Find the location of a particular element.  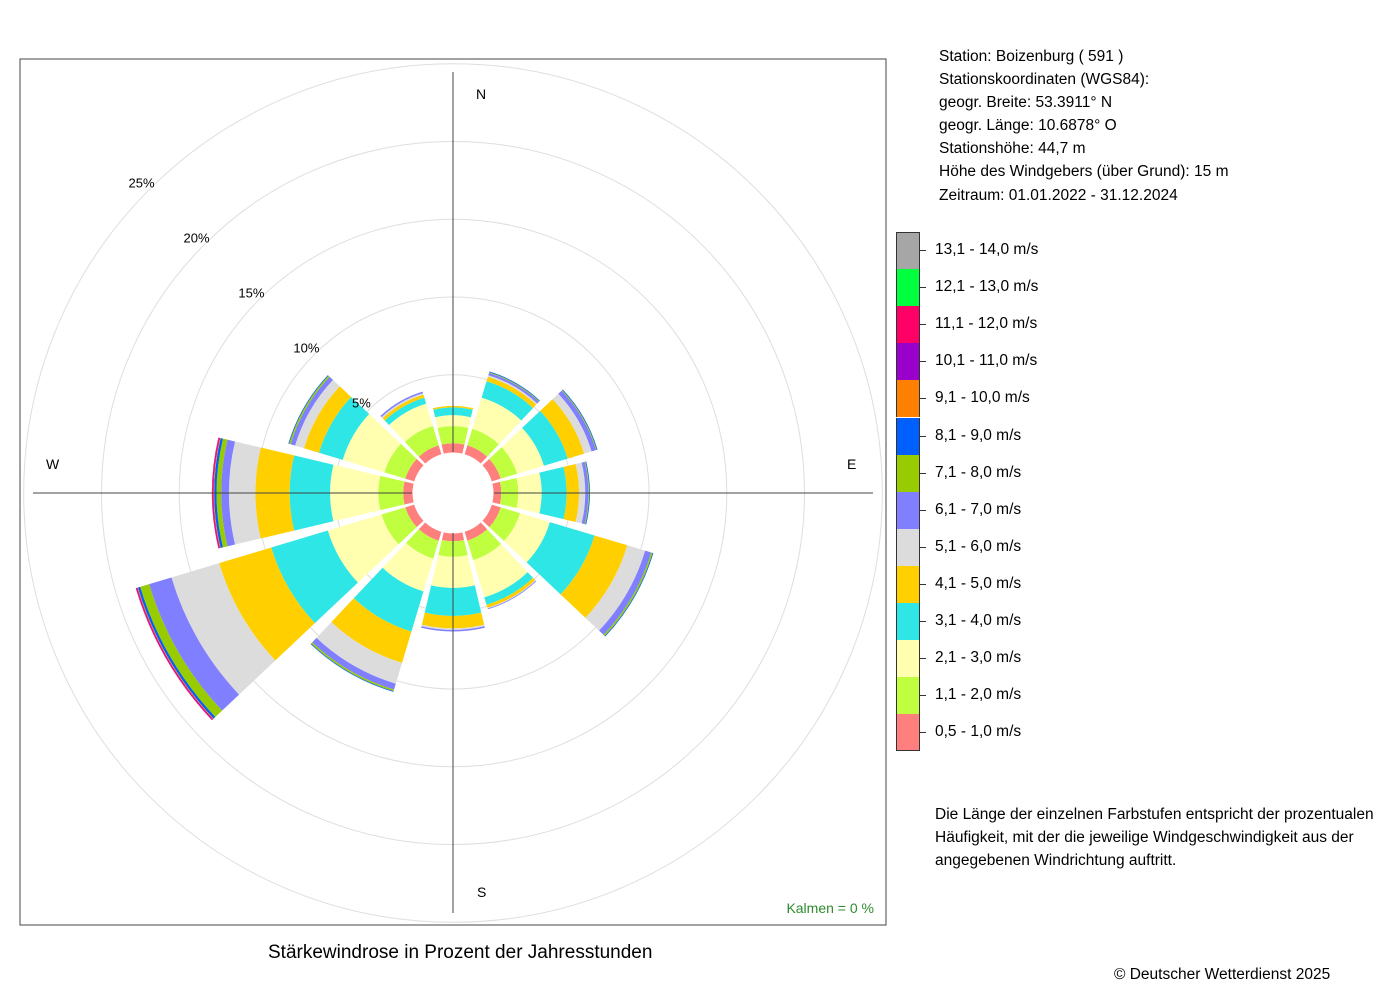

ring-label-1: 5% is located at coordinates (361, 402).